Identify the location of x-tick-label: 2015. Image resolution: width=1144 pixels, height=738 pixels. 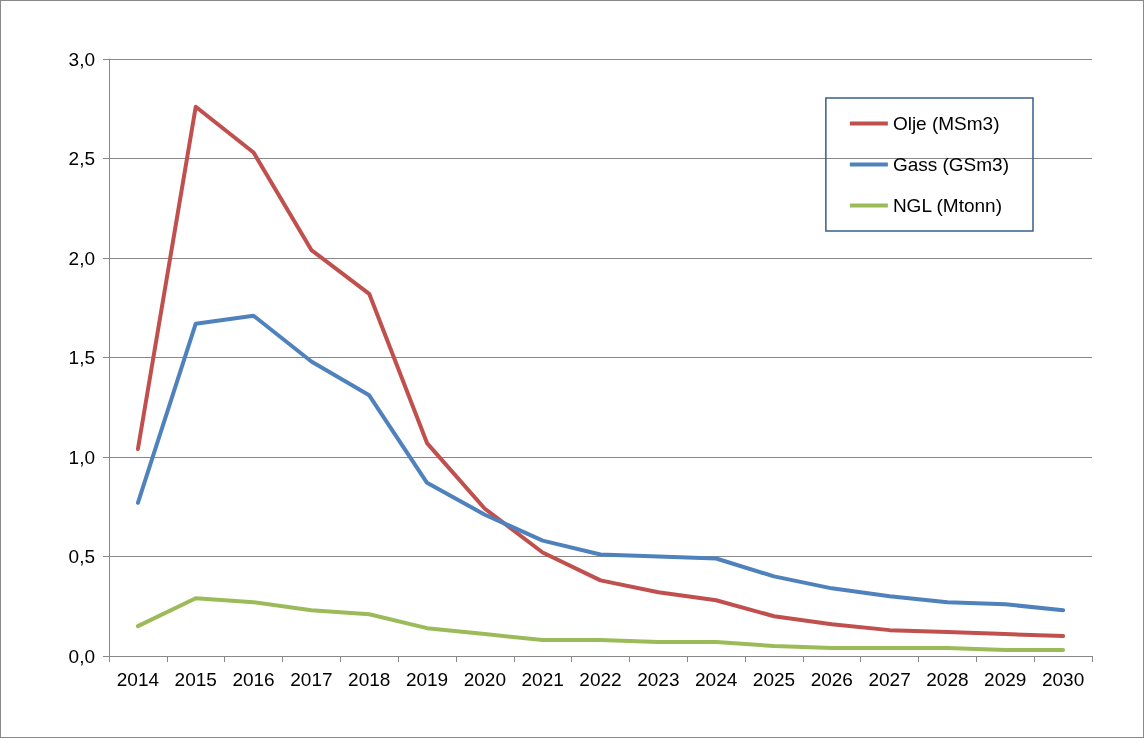
(195, 679).